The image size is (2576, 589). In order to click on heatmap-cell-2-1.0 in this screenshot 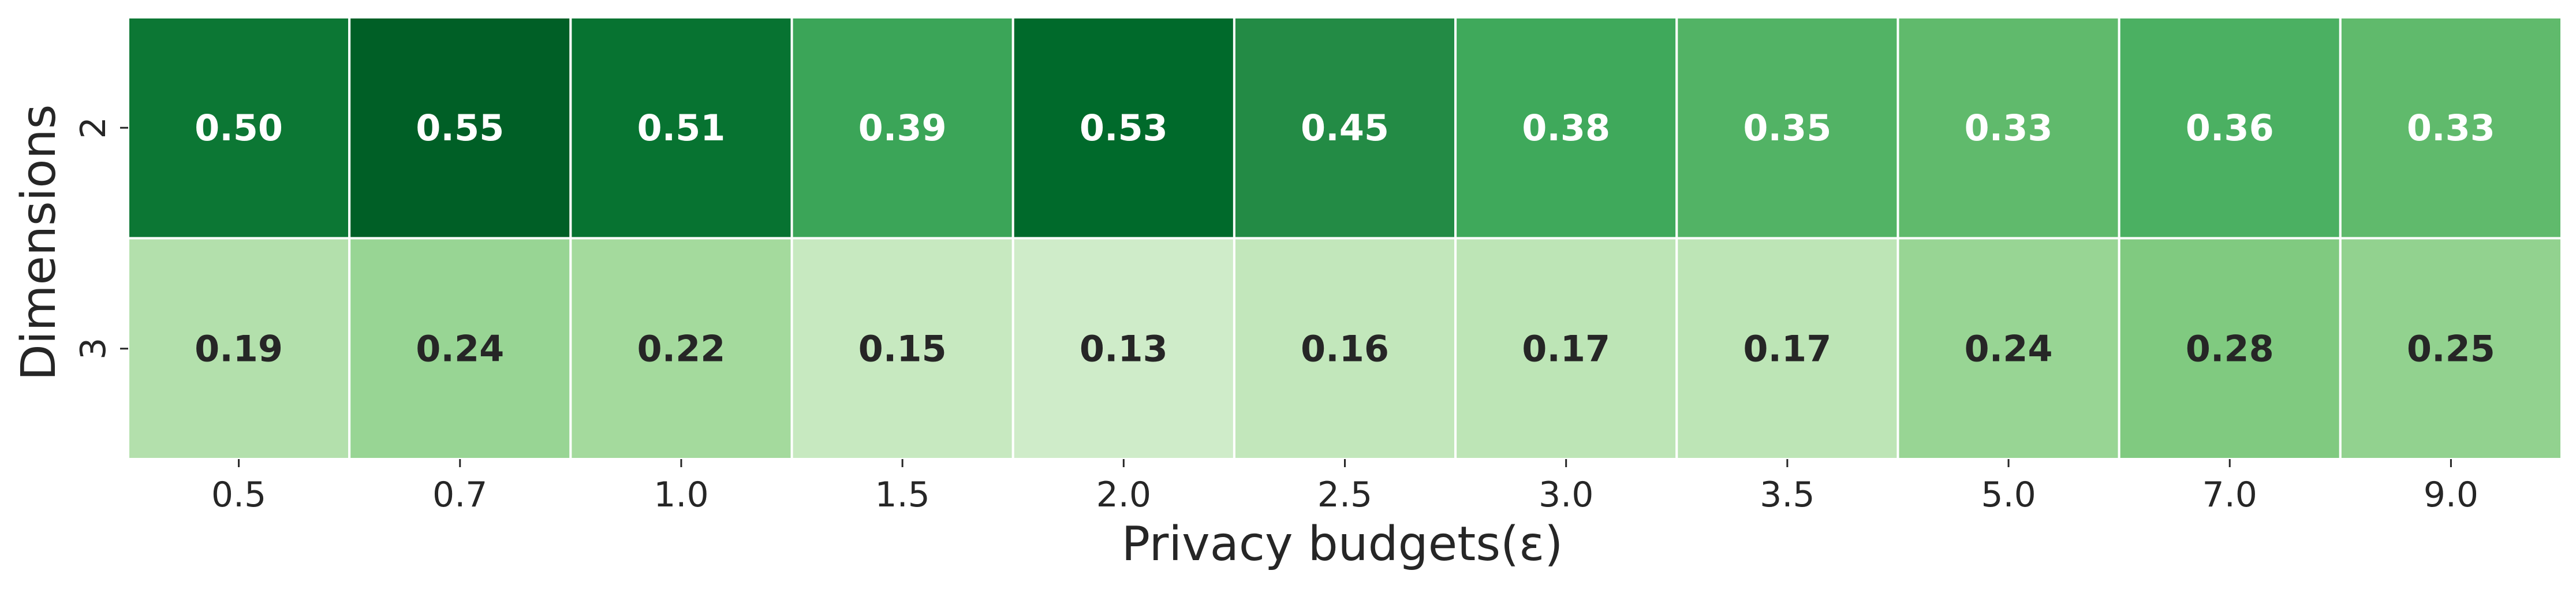, I will do `click(681, 128)`.